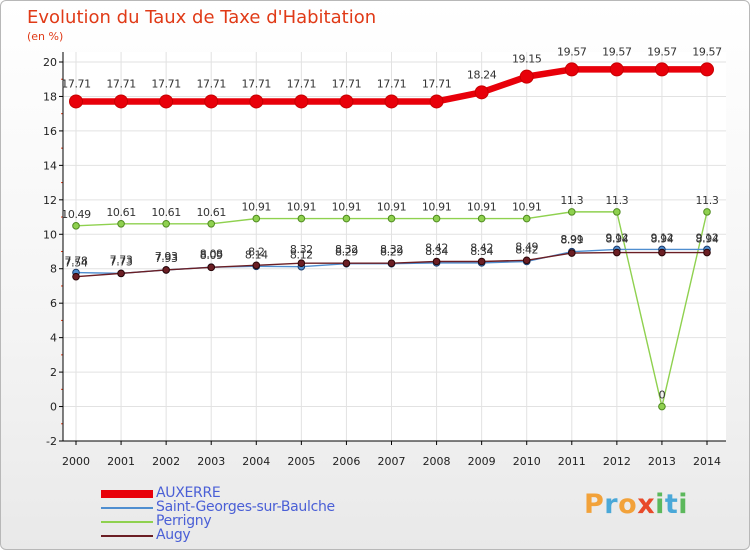 This screenshot has height=551, width=750. What do you see at coordinates (202, 17) in the screenshot?
I see `chart-title: Evolution du Taux de Taxe d'Habitation` at bounding box center [202, 17].